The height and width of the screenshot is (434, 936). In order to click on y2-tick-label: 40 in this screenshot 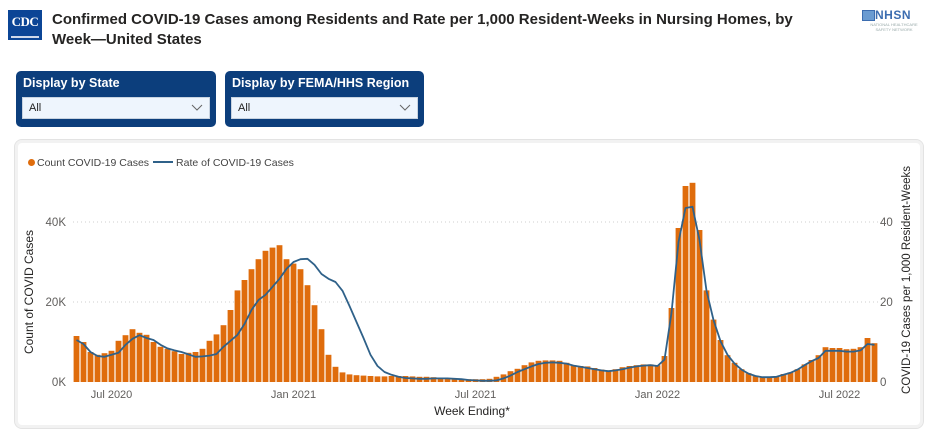, I will do `click(886, 223)`.